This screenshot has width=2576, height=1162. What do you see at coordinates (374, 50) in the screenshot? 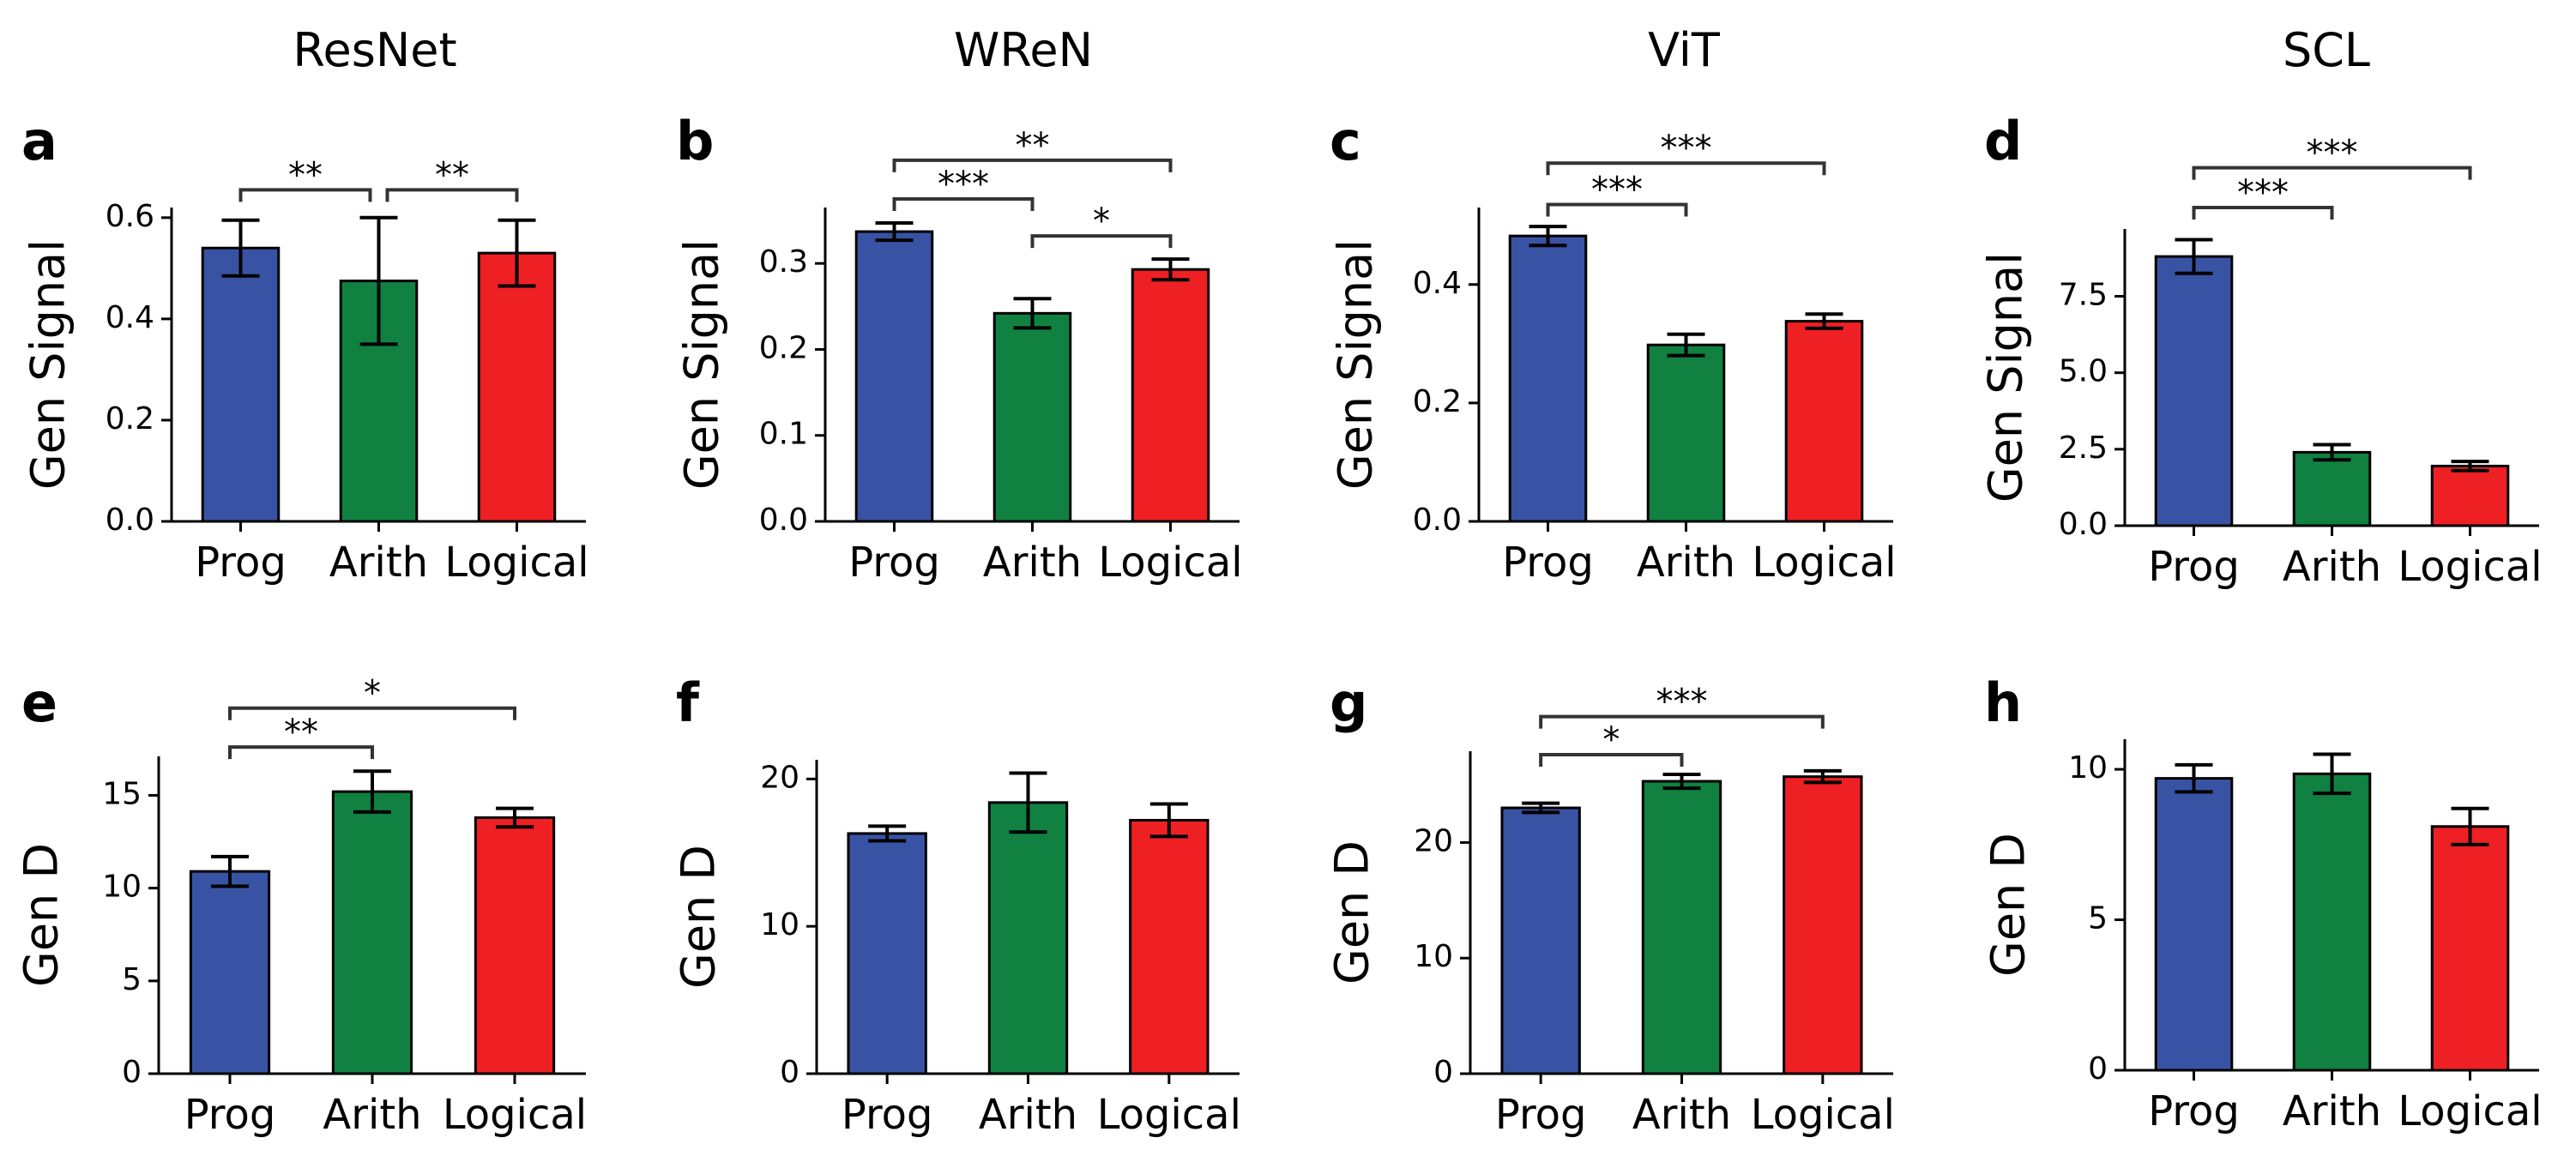
I see `column-title-resnet: ResNet` at bounding box center [374, 50].